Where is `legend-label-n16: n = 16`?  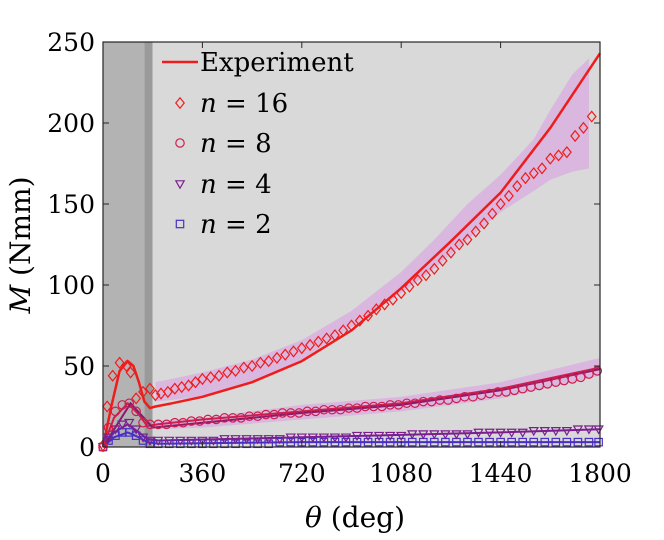
legend-label-n16: n = 16 is located at coordinates (244, 104).